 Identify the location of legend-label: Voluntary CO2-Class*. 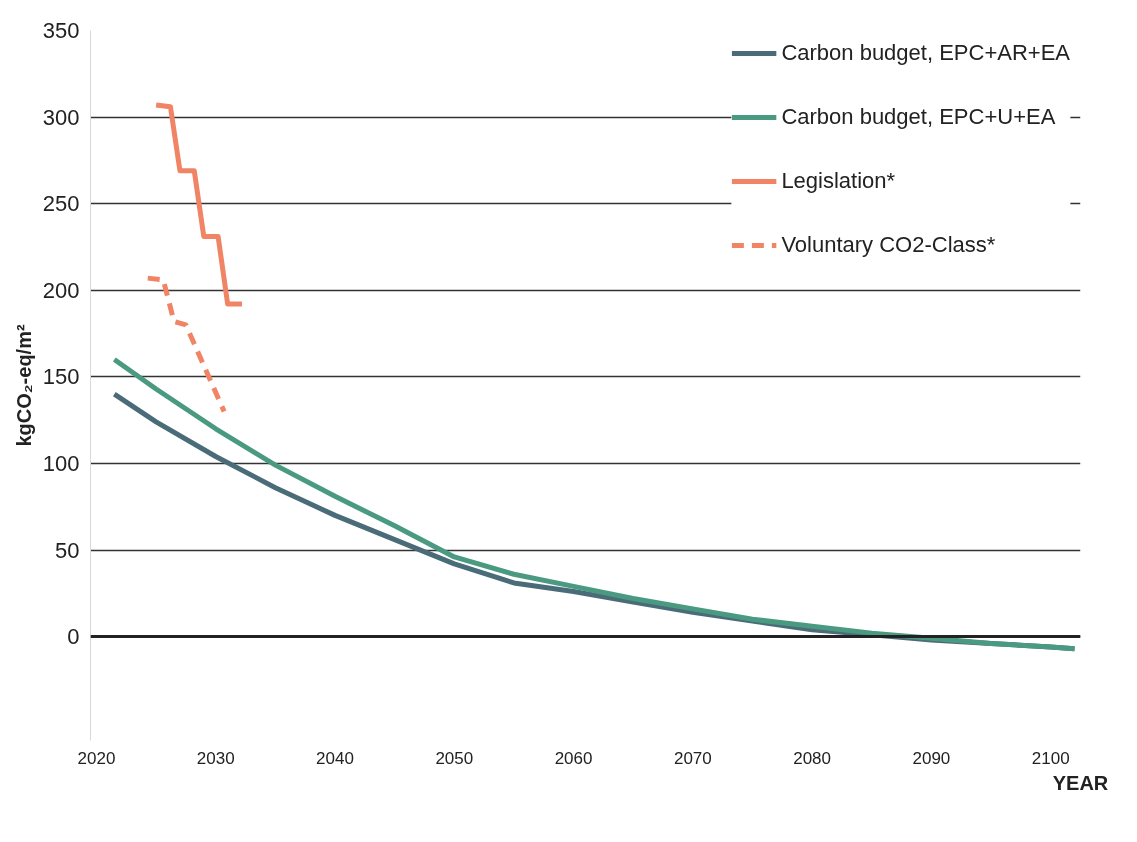
(888, 245).